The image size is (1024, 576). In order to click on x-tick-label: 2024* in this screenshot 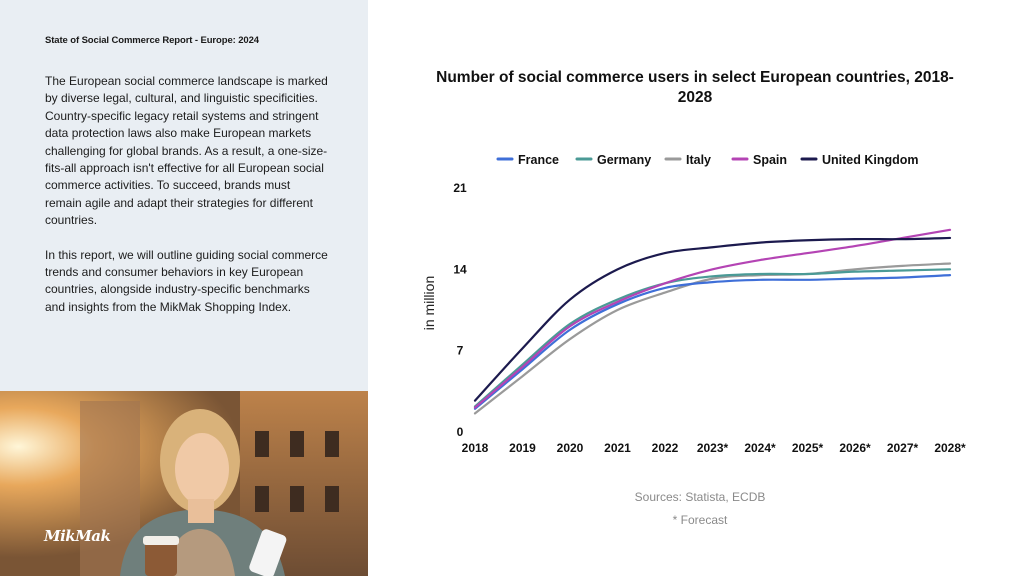, I will do `click(760, 448)`.